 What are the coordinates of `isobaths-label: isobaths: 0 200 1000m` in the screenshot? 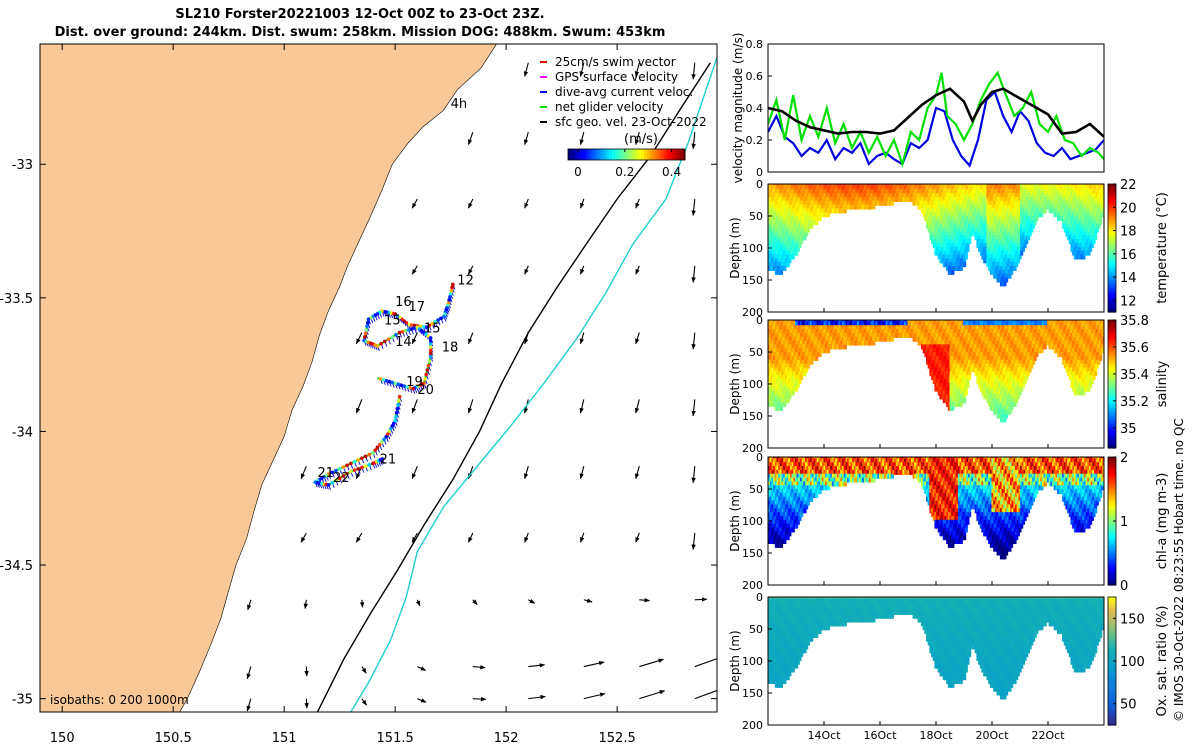 It's located at (119, 700).